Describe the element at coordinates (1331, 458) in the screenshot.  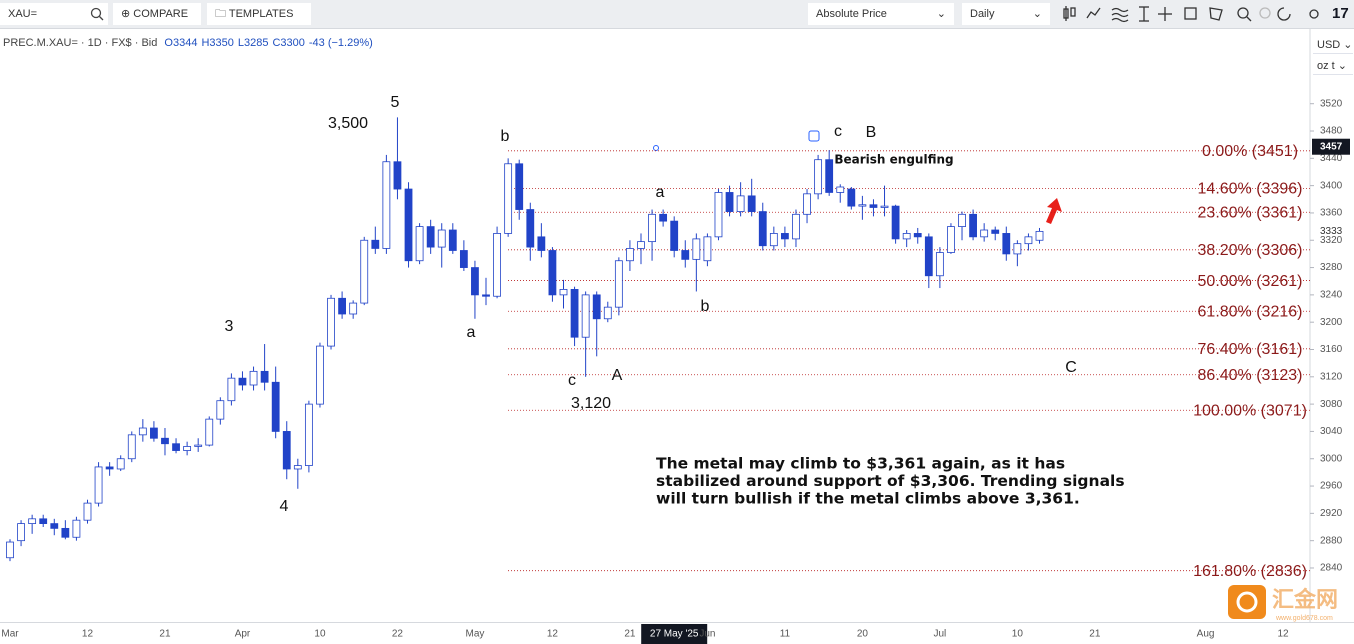
I see `y-tick-label: 3000` at that location.